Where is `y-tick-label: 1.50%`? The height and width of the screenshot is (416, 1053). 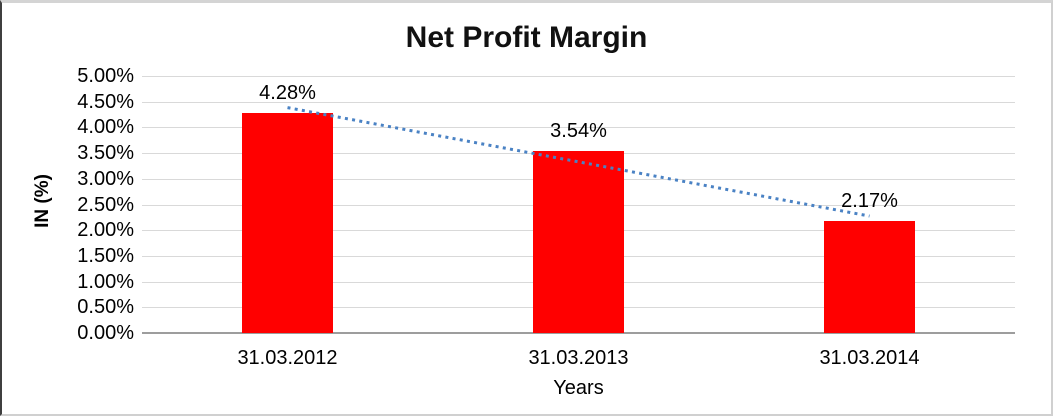
y-tick-label: 1.50% is located at coordinates (105, 255).